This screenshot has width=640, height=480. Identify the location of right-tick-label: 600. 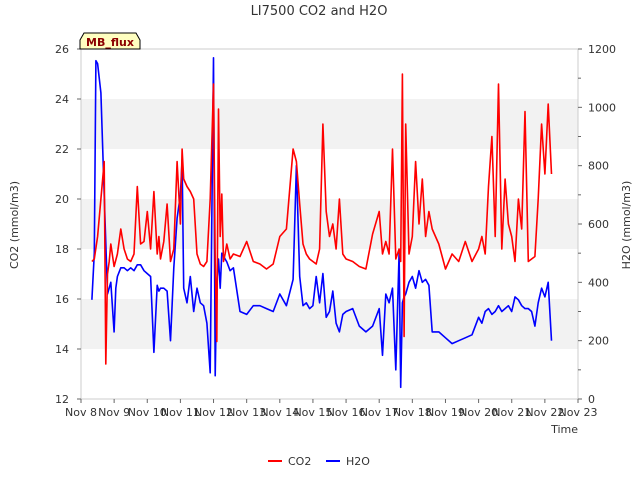
(598, 224).